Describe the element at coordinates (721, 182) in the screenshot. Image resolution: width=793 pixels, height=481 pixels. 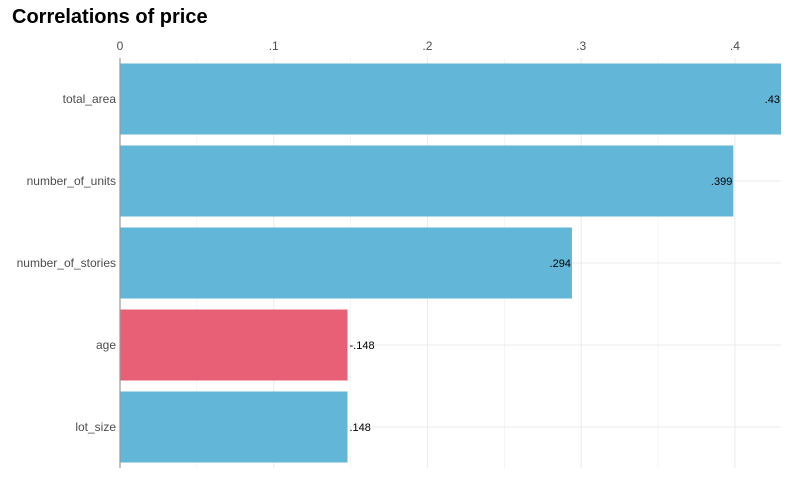
I see `data-label: .399` at that location.